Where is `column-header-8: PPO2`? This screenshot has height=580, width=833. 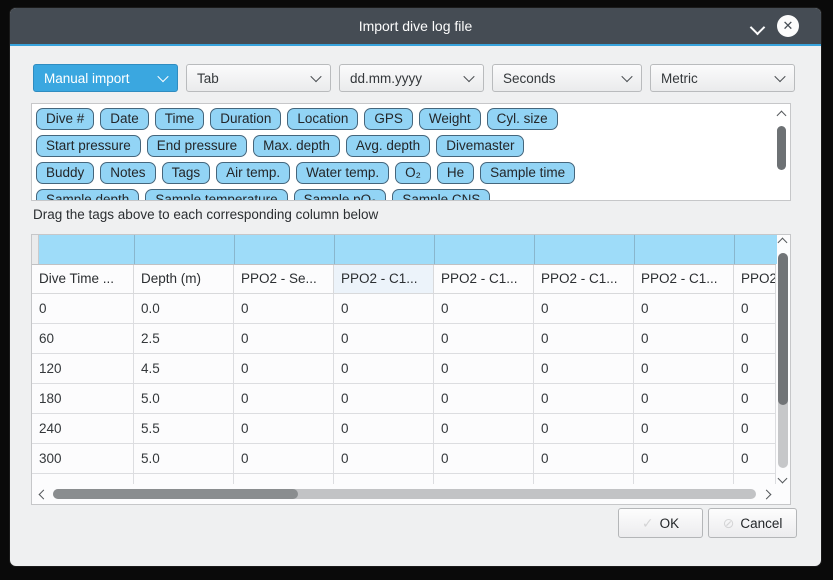 column-header-8: PPO2 is located at coordinates (755, 279).